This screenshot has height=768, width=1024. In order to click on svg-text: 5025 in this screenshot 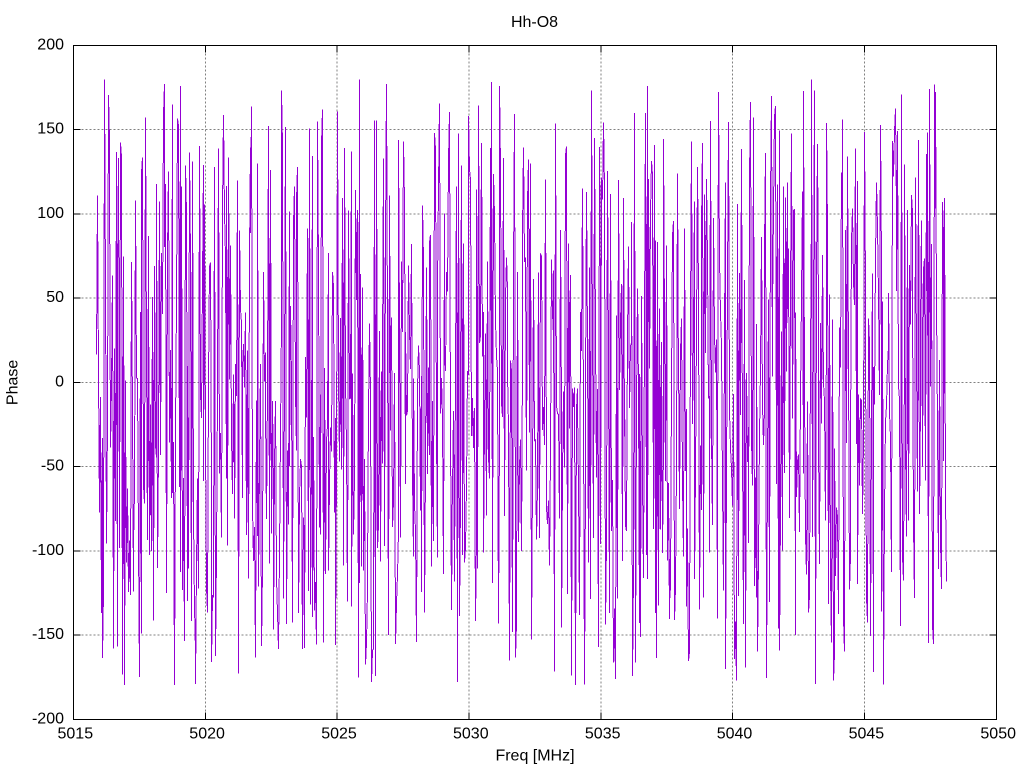, I will do `click(339, 734)`.